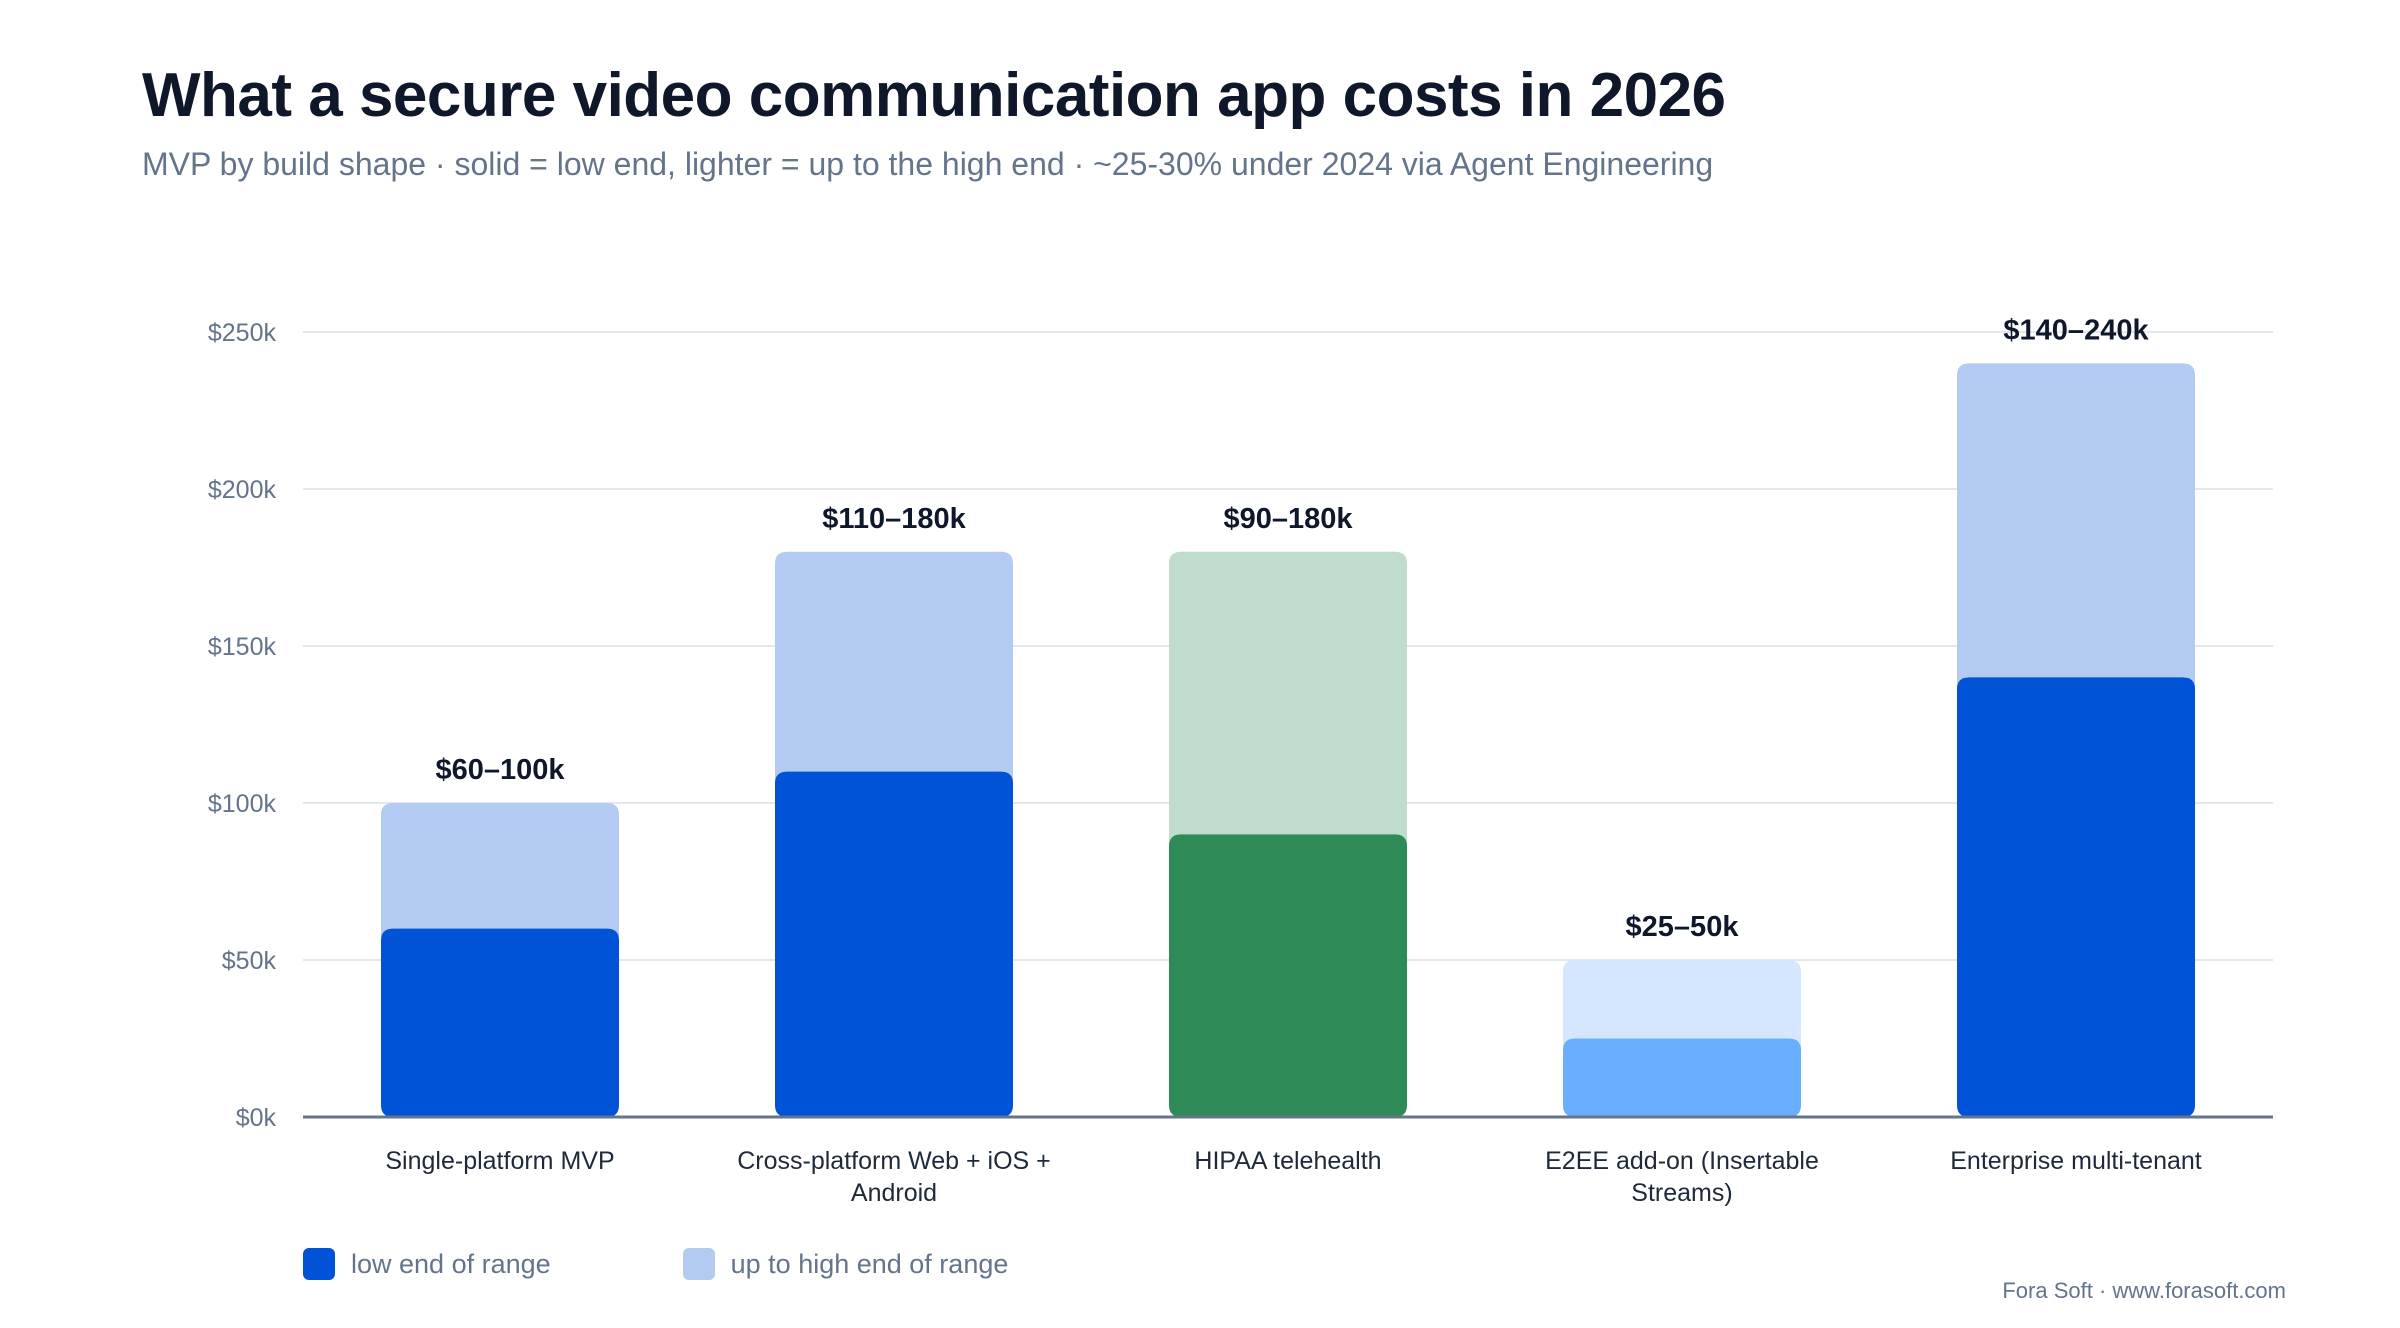  What do you see at coordinates (242, 333) in the screenshot?
I see `y-tick-label: $250k` at bounding box center [242, 333].